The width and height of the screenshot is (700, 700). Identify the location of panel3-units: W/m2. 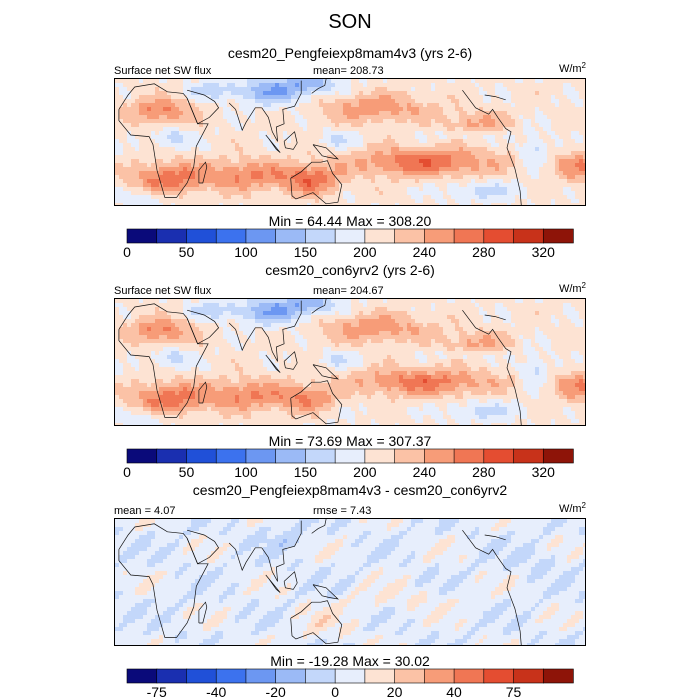
(572, 508).